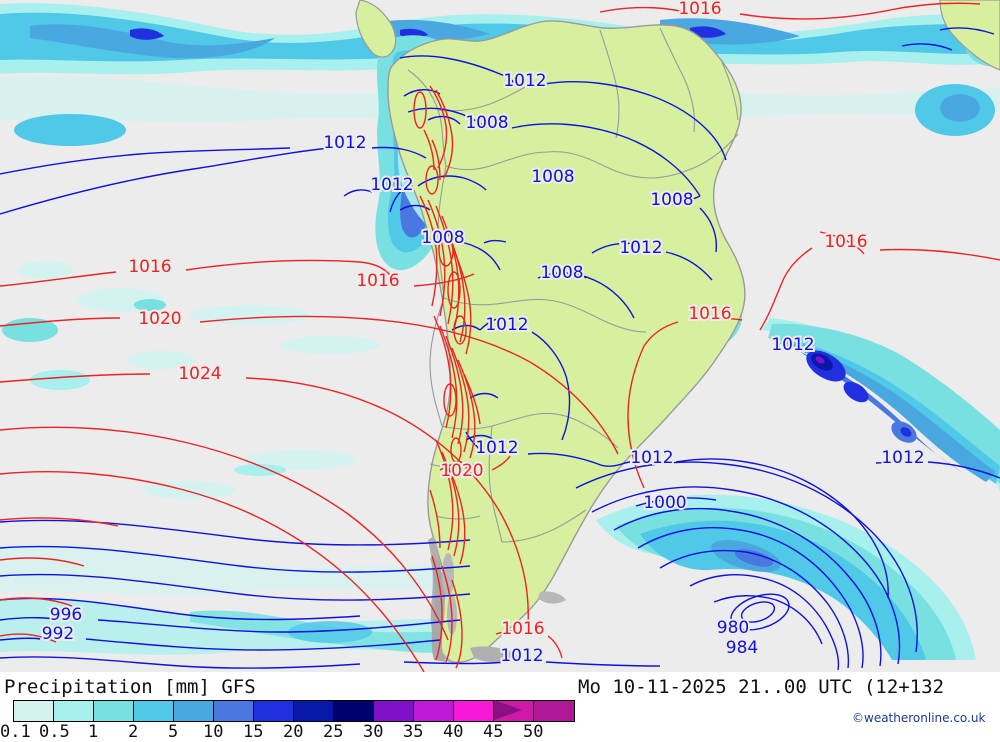  I want to click on precipitation-colorbar, so click(294, 711).